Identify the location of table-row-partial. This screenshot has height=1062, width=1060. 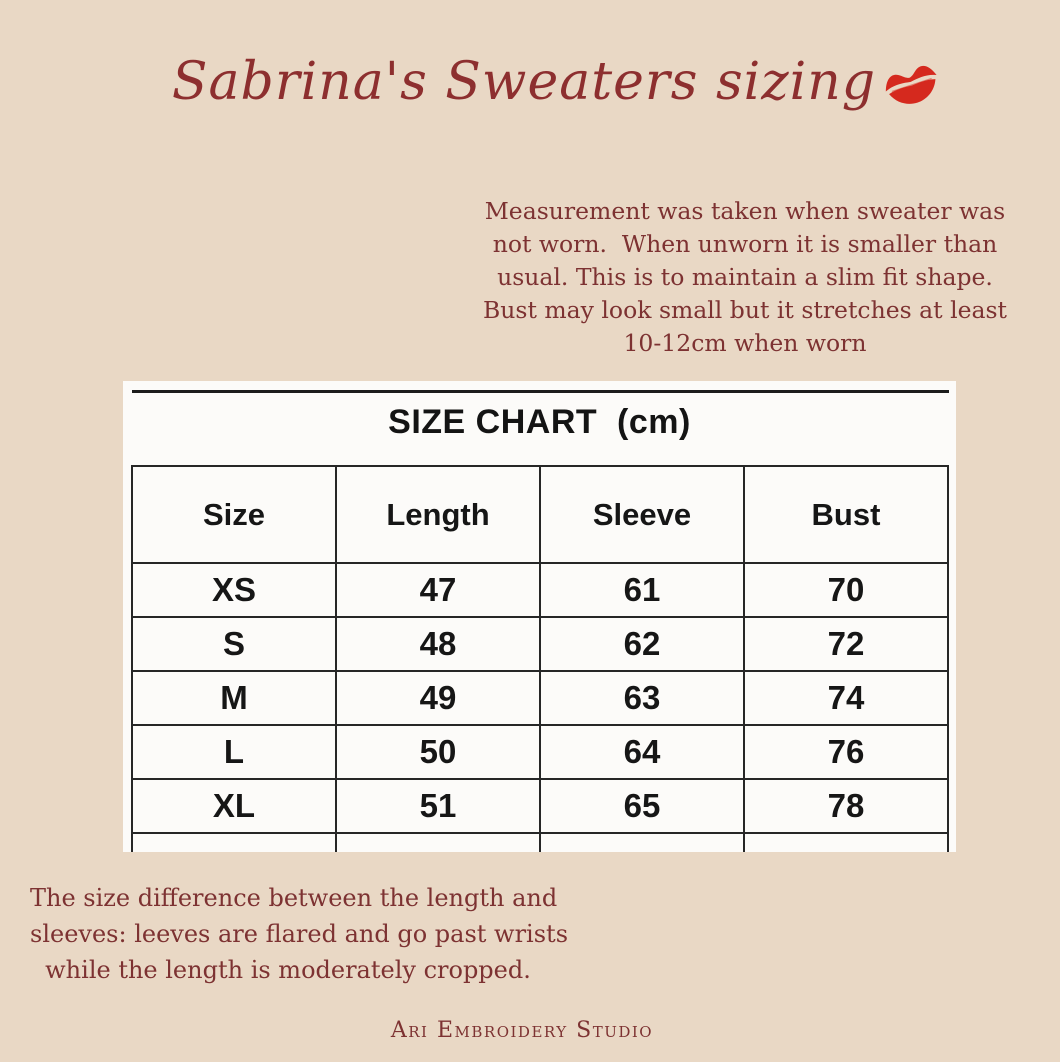
(540, 842).